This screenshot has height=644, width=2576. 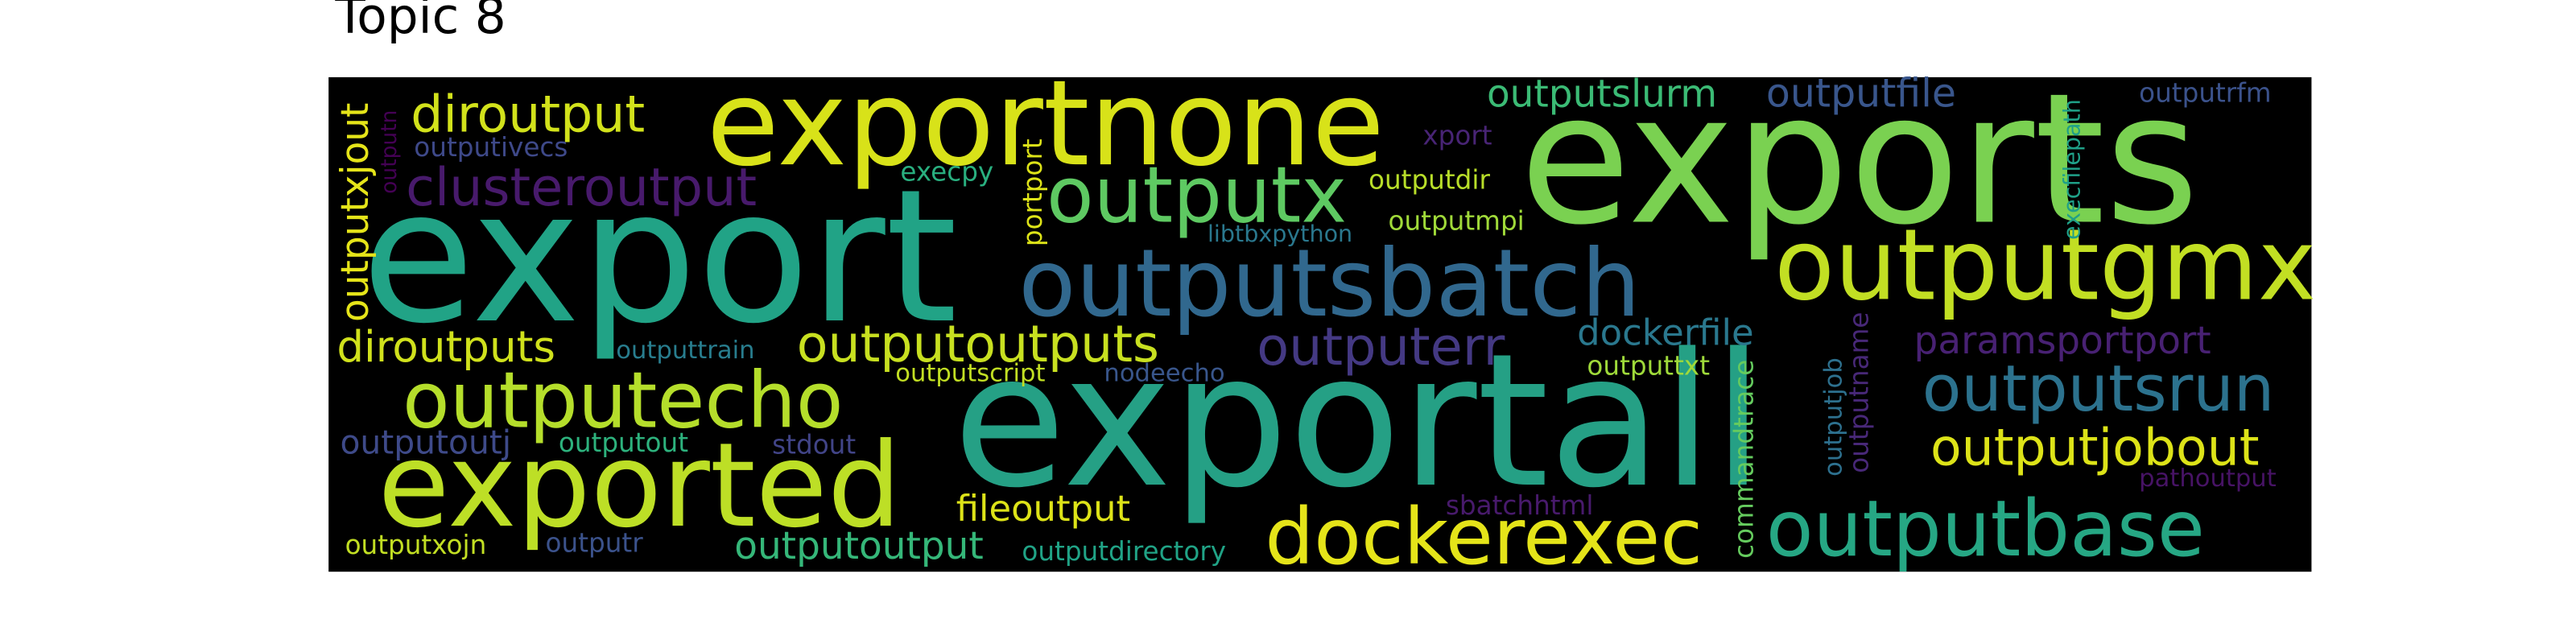 What do you see at coordinates (2062, 341) in the screenshot?
I see `word: paramsportport` at bounding box center [2062, 341].